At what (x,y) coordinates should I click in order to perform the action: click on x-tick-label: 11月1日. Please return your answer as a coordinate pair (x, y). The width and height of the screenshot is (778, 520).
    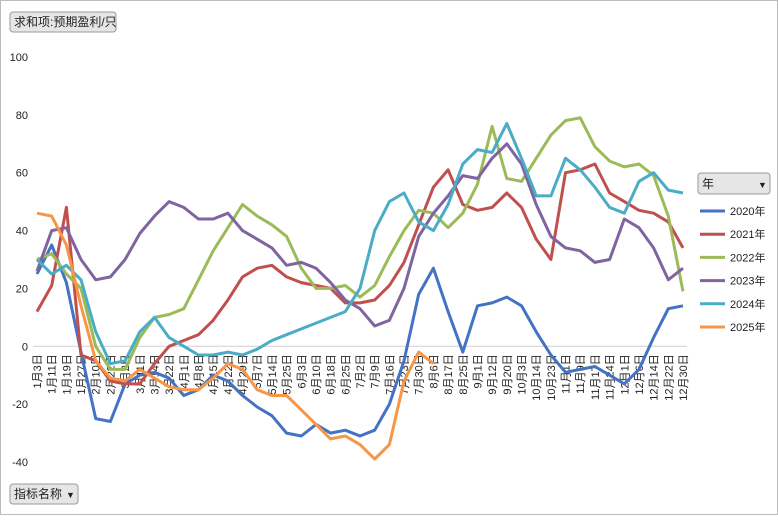
    Looking at the image, I should click on (567, 374).